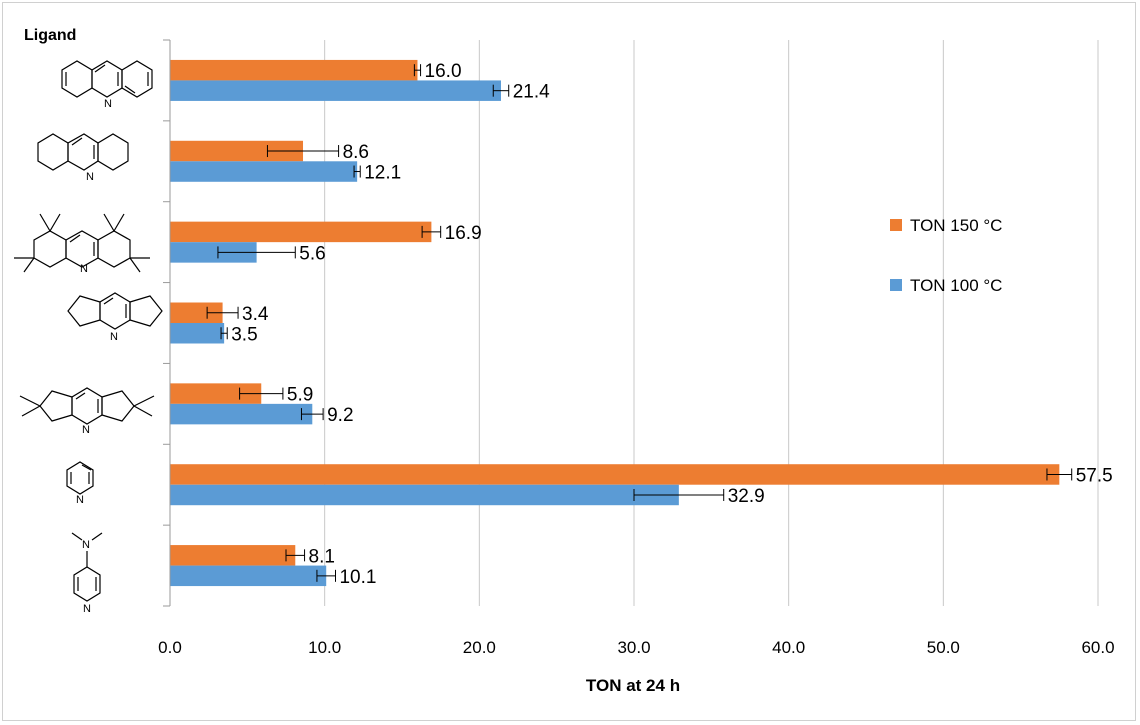 The width and height of the screenshot is (1140, 725). Describe the element at coordinates (463, 233) in the screenshot. I see `data-label: 16.9` at that location.